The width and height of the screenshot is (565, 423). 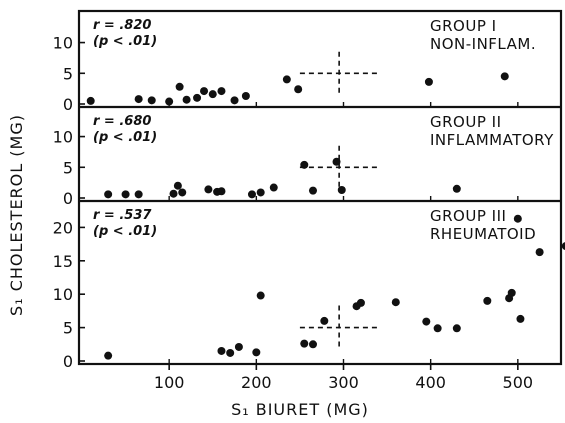 What do you see at coordinates (468, 216) in the screenshot?
I see `group-name: GROUP III` at bounding box center [468, 216].